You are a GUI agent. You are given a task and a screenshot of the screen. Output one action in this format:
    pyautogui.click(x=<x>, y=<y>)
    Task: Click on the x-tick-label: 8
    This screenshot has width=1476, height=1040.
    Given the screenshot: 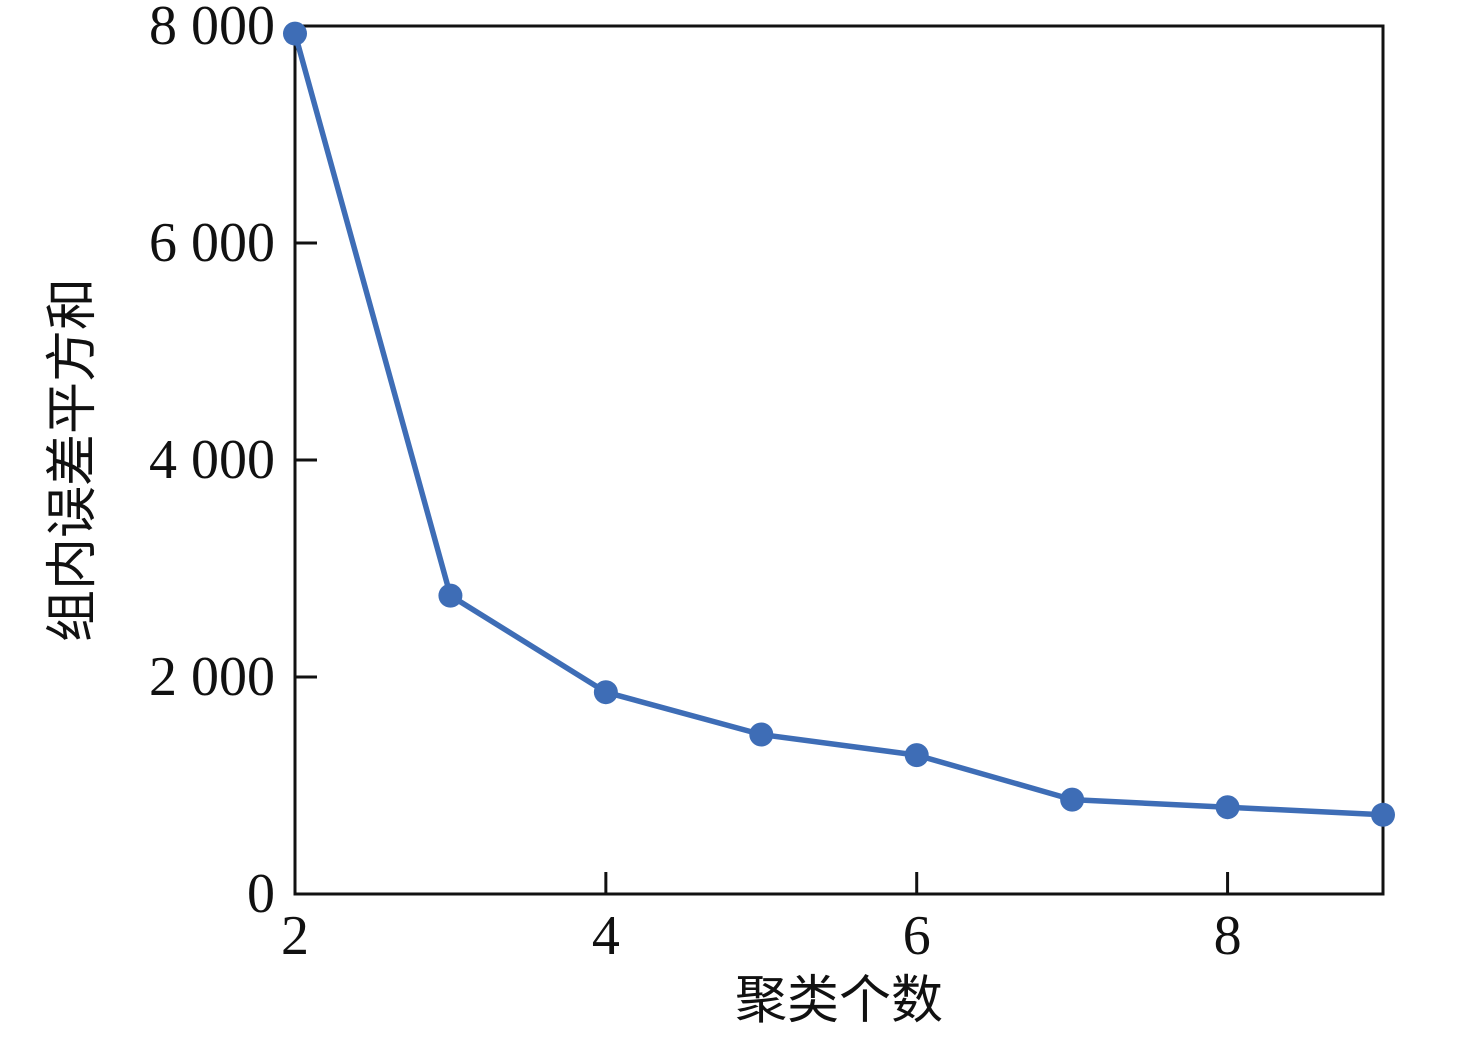 What is the action you would take?
    pyautogui.click(x=1228, y=936)
    